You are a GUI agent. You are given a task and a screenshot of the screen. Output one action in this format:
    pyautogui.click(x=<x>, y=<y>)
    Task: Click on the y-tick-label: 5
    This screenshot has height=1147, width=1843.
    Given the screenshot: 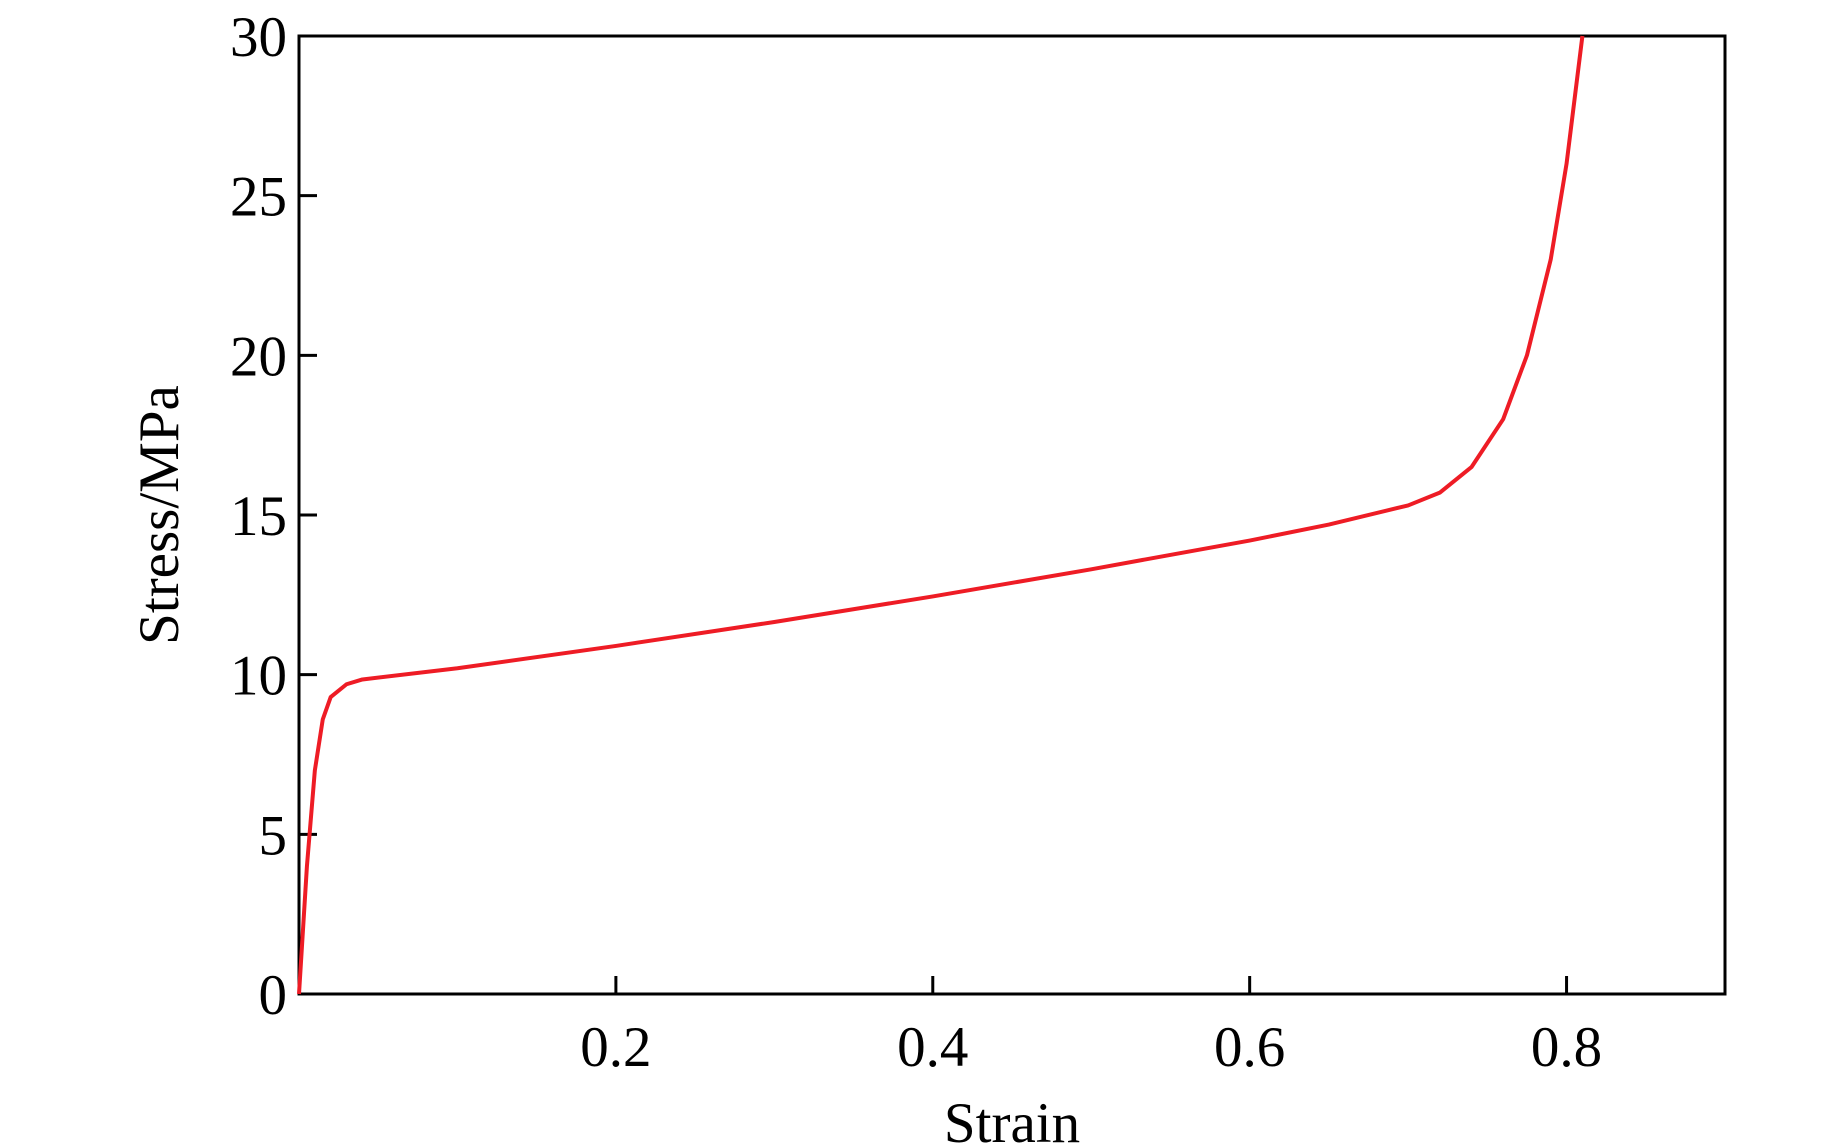 What is the action you would take?
    pyautogui.click(x=273, y=835)
    